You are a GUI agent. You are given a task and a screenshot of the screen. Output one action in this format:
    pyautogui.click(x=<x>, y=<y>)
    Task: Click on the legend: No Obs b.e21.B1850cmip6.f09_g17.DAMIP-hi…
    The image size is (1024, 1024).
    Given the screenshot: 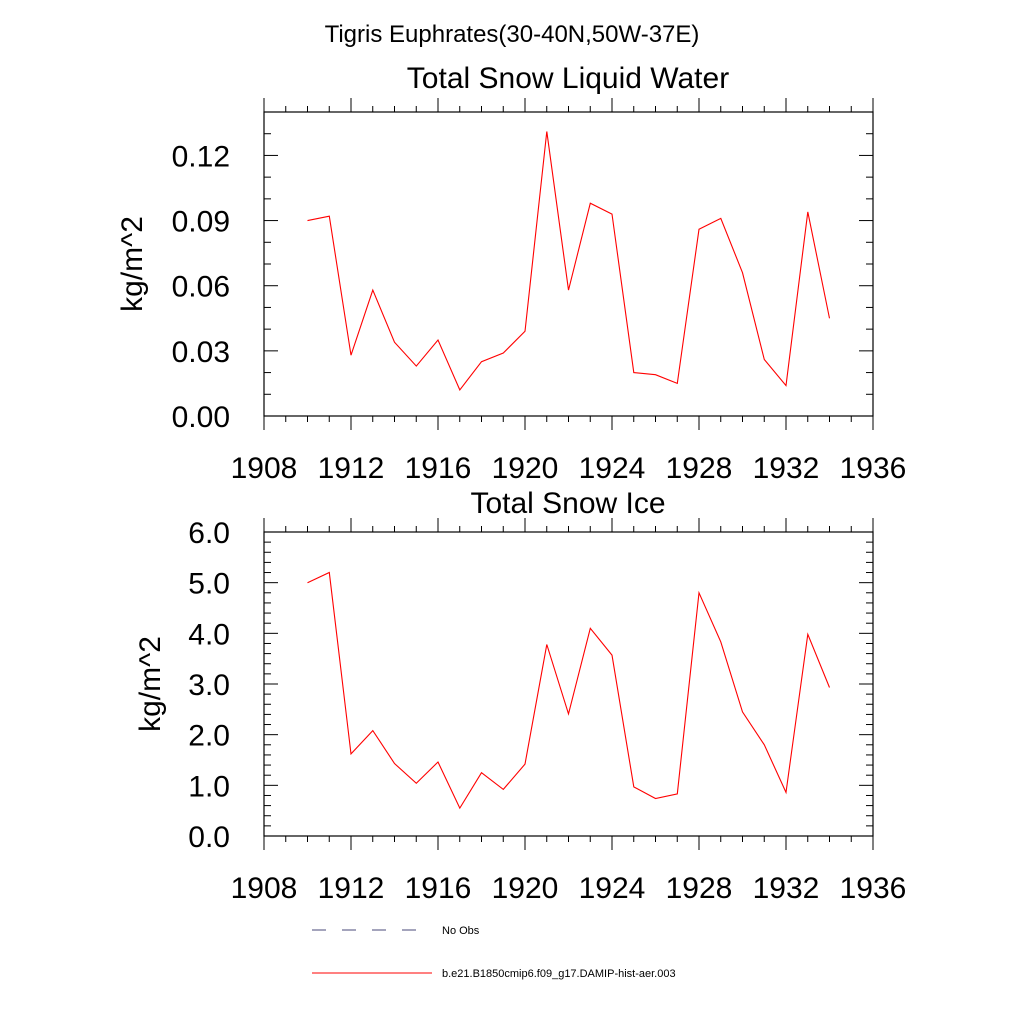 What is the action you would take?
    pyautogui.click(x=494, y=952)
    